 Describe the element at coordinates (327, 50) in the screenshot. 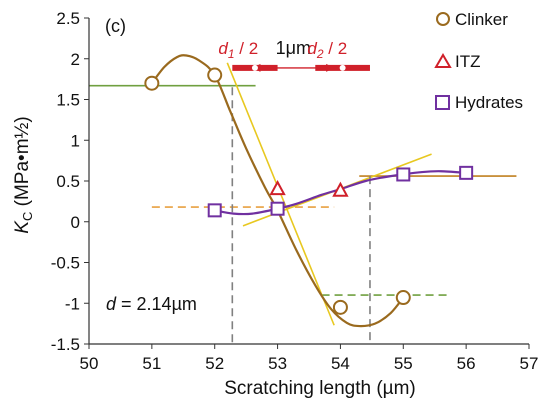

I see `d2-half-label: d2 / 2` at that location.